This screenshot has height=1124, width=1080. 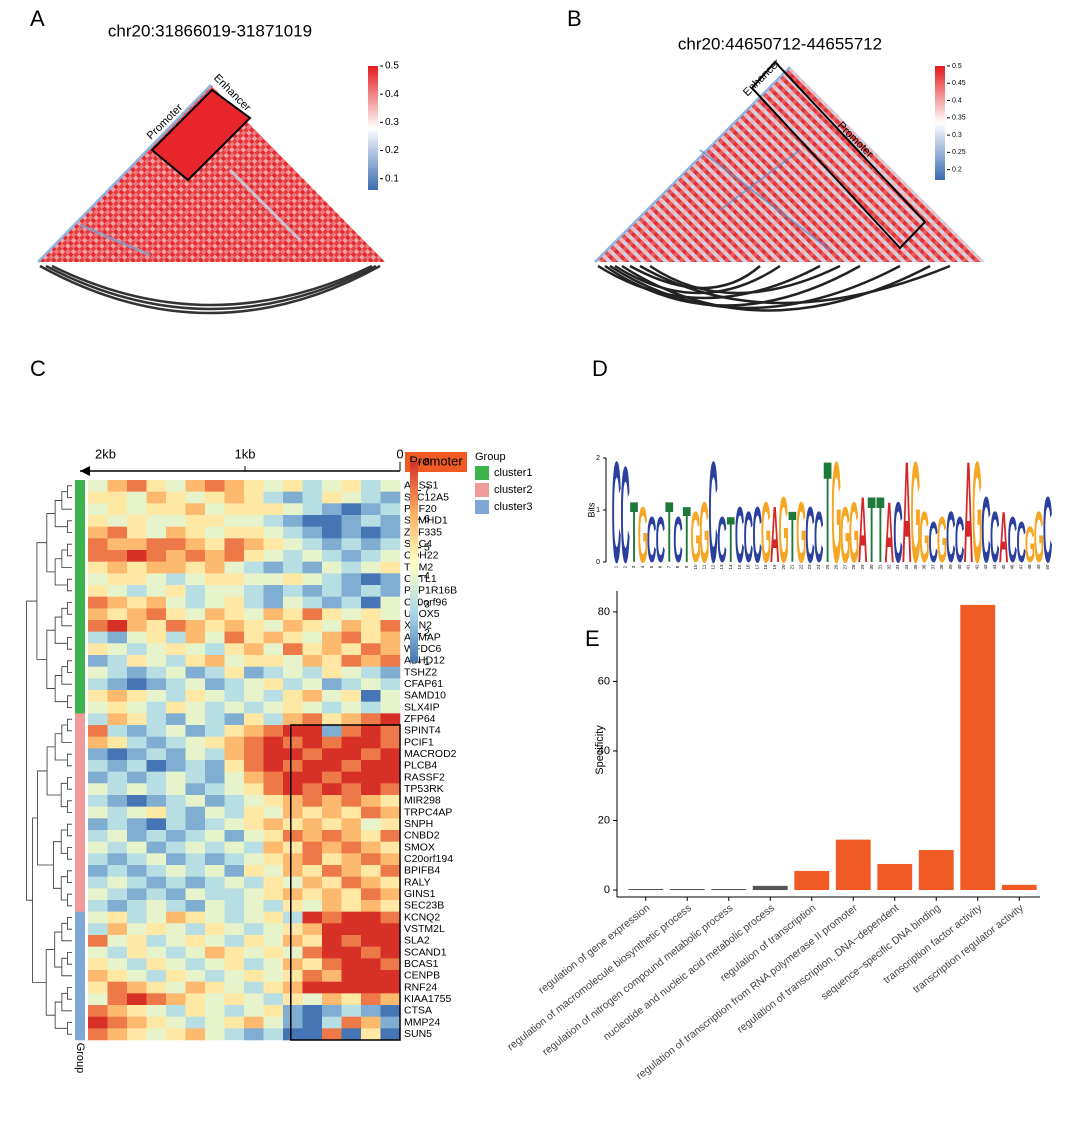 I want to click on row-label: C20orf194, so click(x=428, y=859).